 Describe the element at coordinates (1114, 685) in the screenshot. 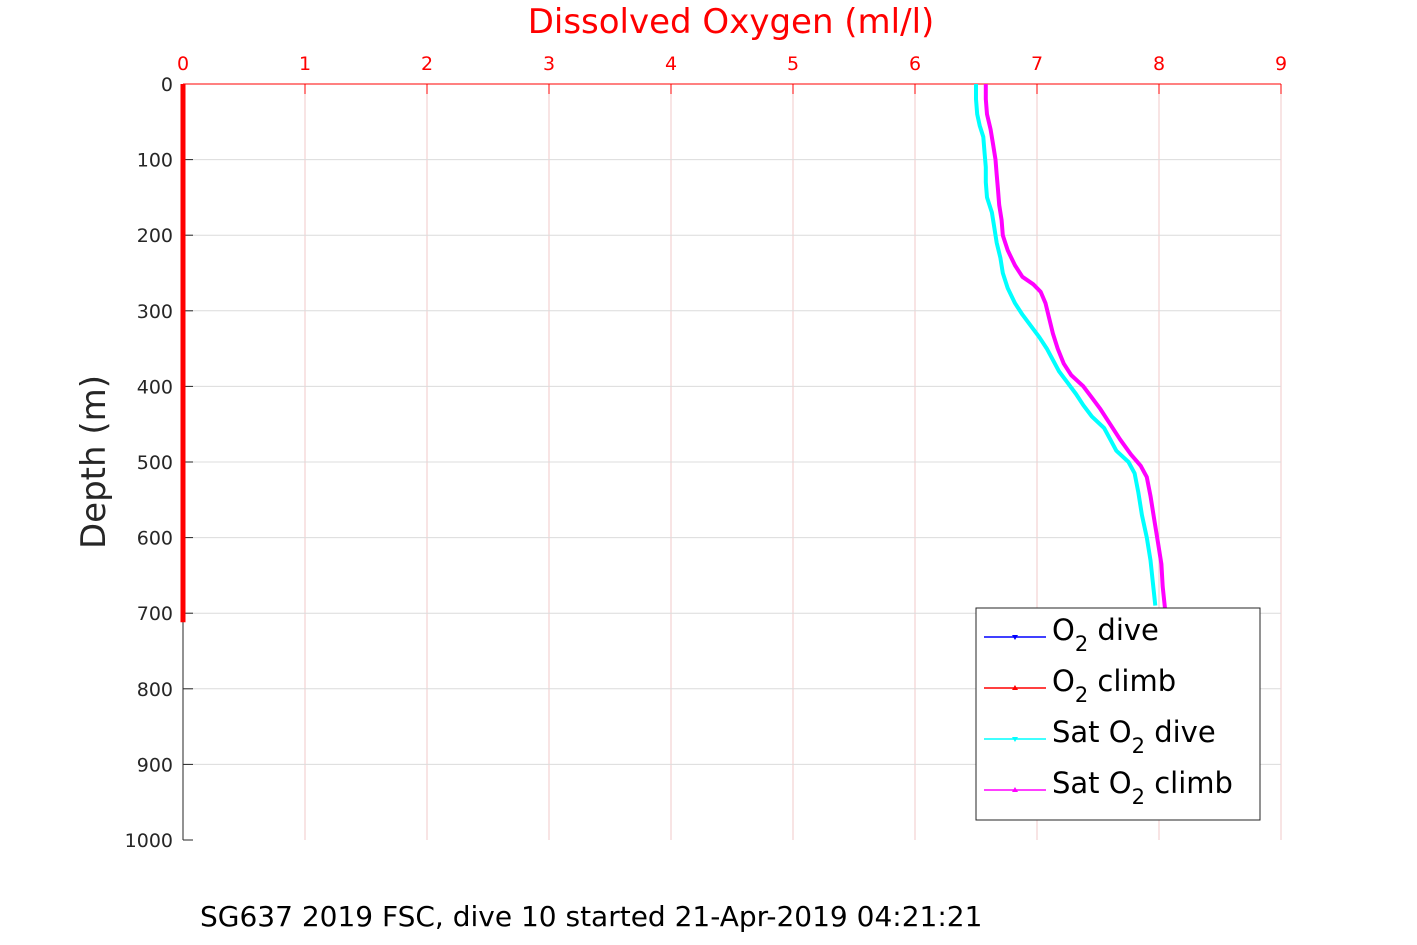

I see `legend-entry-label: O2 climb` at that location.